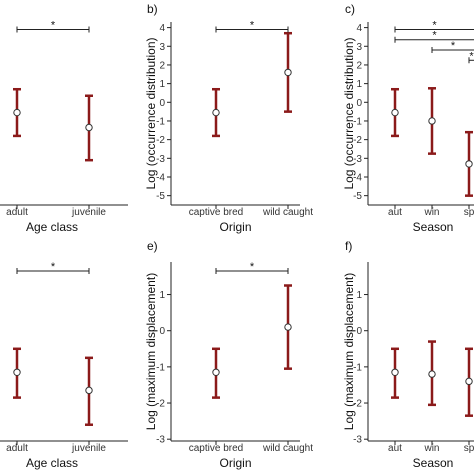  What do you see at coordinates (469, 448) in the screenshot?
I see `panel-6-xtick-label: sp` at bounding box center [469, 448].